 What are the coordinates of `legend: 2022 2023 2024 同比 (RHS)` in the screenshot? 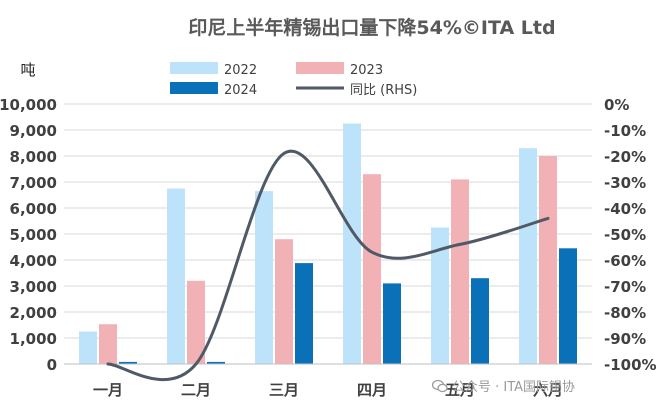 It's located at (293, 80).